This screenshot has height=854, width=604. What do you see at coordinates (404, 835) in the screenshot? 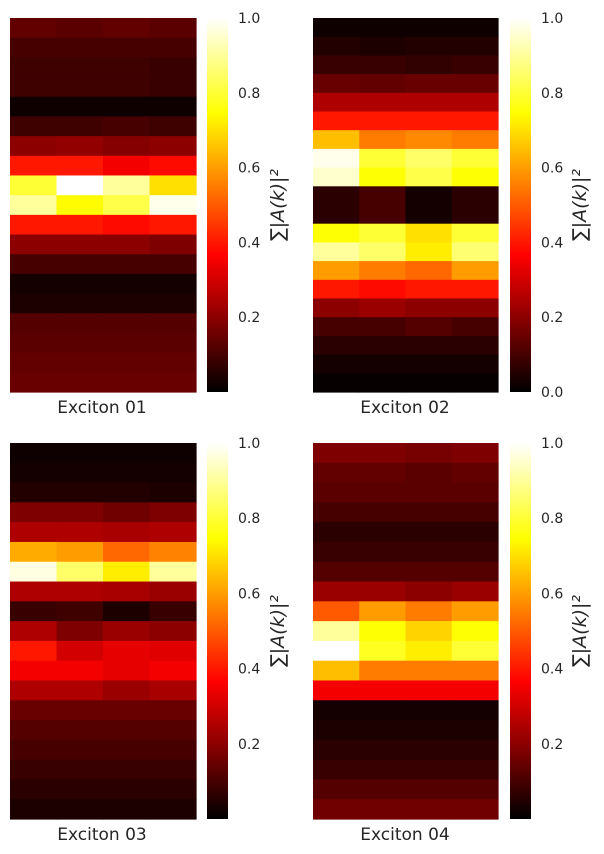
I see `panel-title: Exciton 04` at bounding box center [404, 835].